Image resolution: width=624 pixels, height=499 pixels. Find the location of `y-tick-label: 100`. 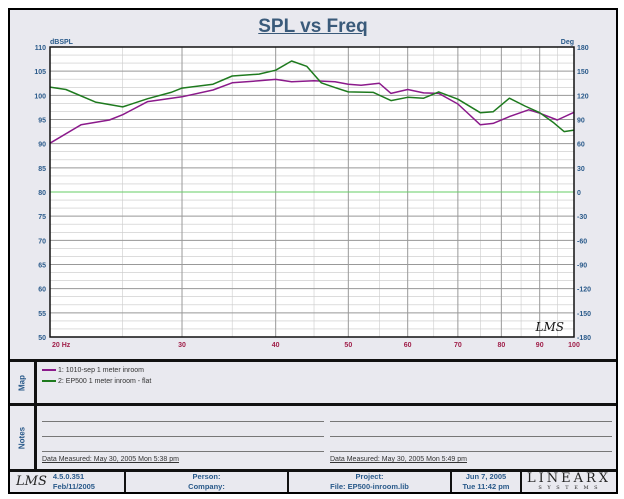

y-tick-label: 100 is located at coordinates (40, 96).